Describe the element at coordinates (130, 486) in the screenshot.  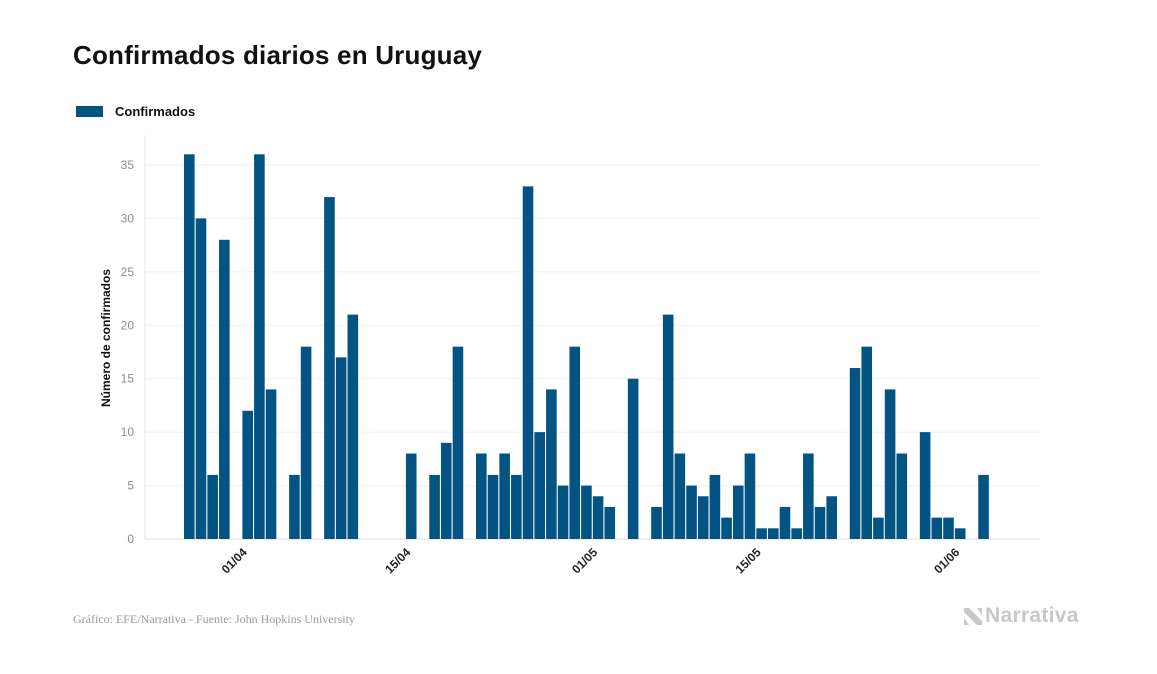
I see `y-tick-label: 5` at that location.